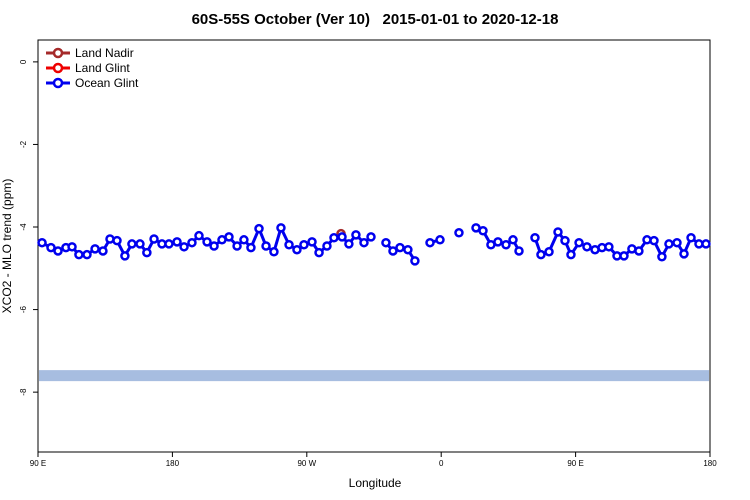  What do you see at coordinates (104, 53) in the screenshot?
I see `legend-label: Land Nadir` at bounding box center [104, 53].